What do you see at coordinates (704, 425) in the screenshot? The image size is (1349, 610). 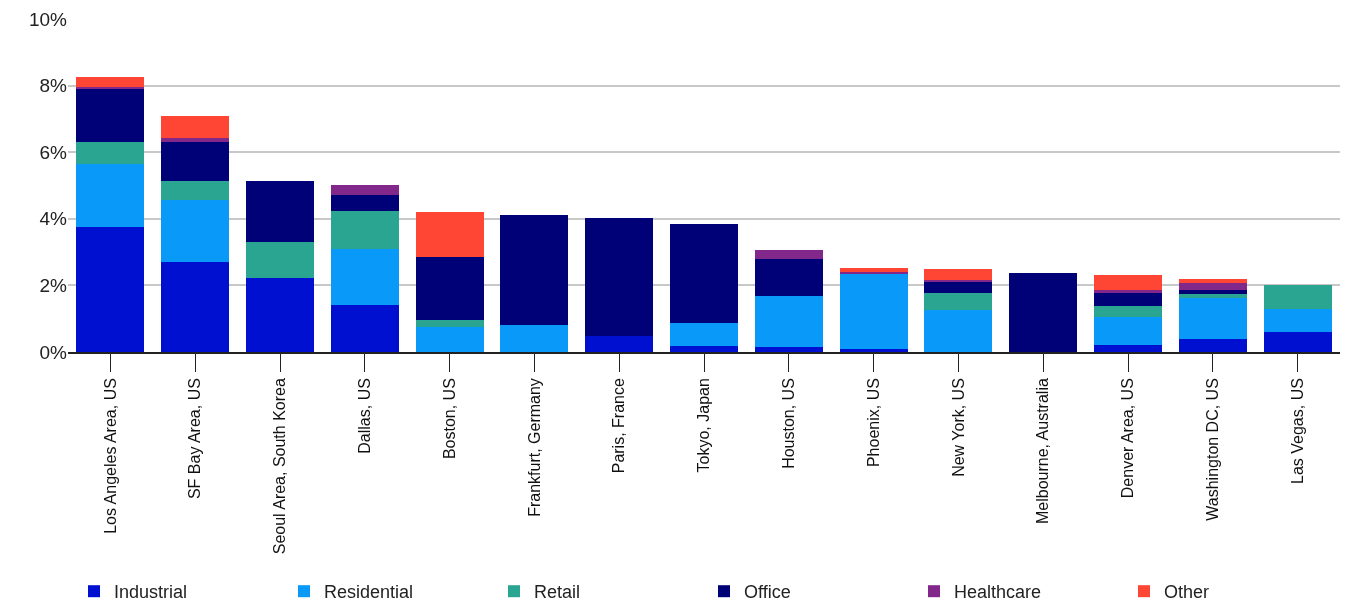 I see `x-tick-label: Tokyo, Japan` at bounding box center [704, 425].